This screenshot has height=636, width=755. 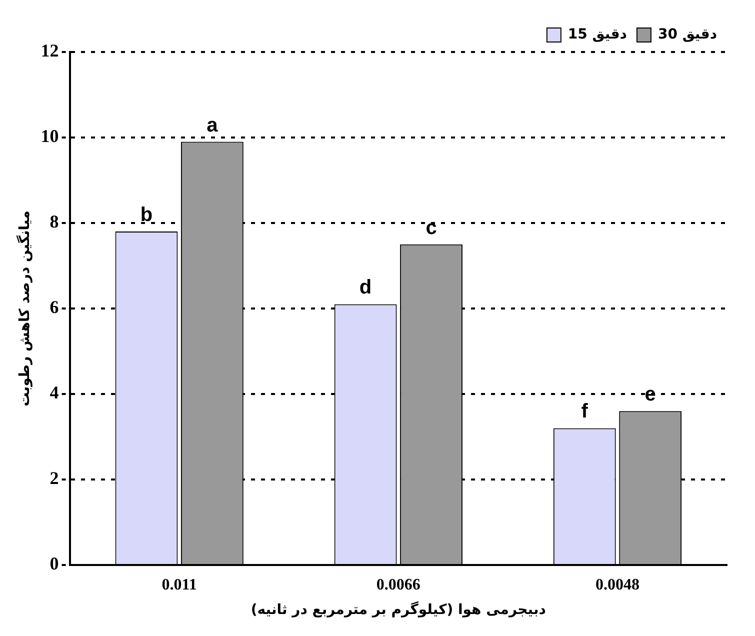 I want to click on x-tick-label: 0.0066, so click(x=398, y=585).